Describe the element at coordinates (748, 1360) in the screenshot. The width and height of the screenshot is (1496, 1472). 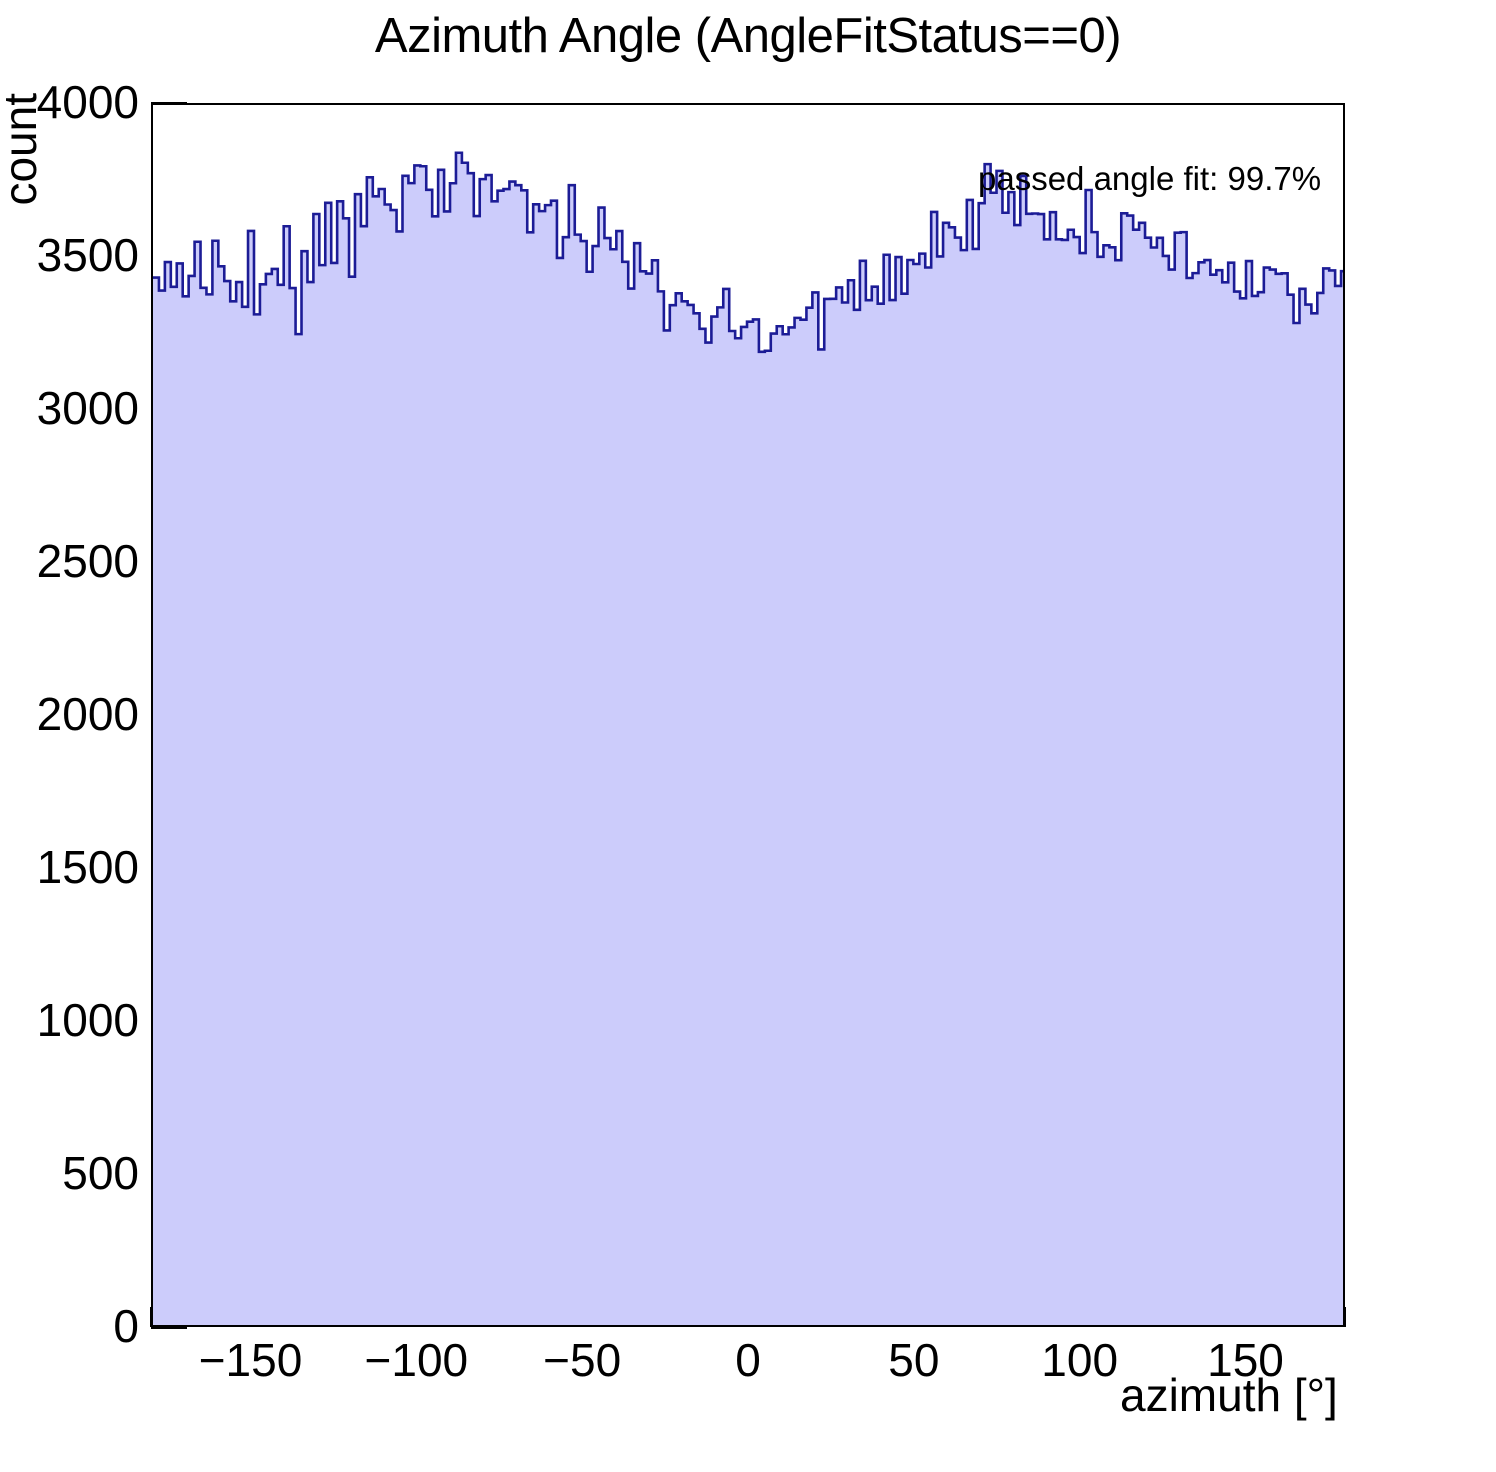
I see `x-tick-label: 0` at that location.